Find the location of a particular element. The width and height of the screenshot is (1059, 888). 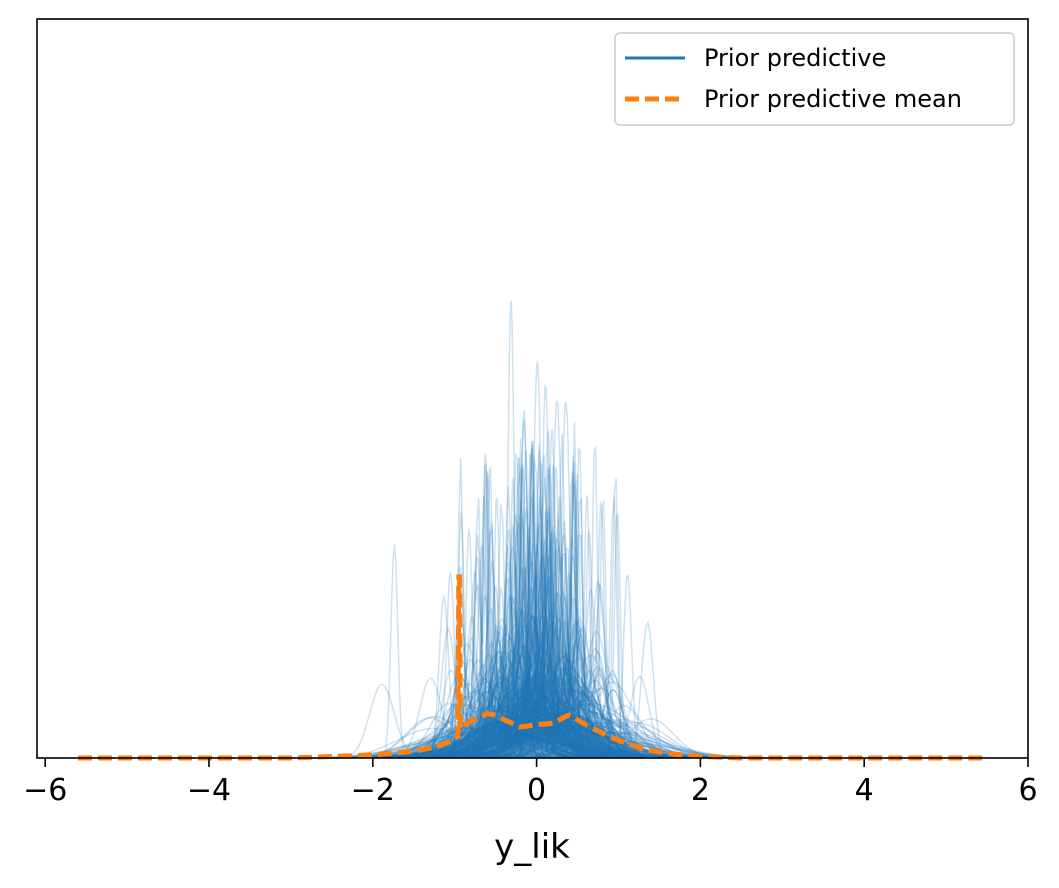

x-tick-label: 6 is located at coordinates (1027, 790).